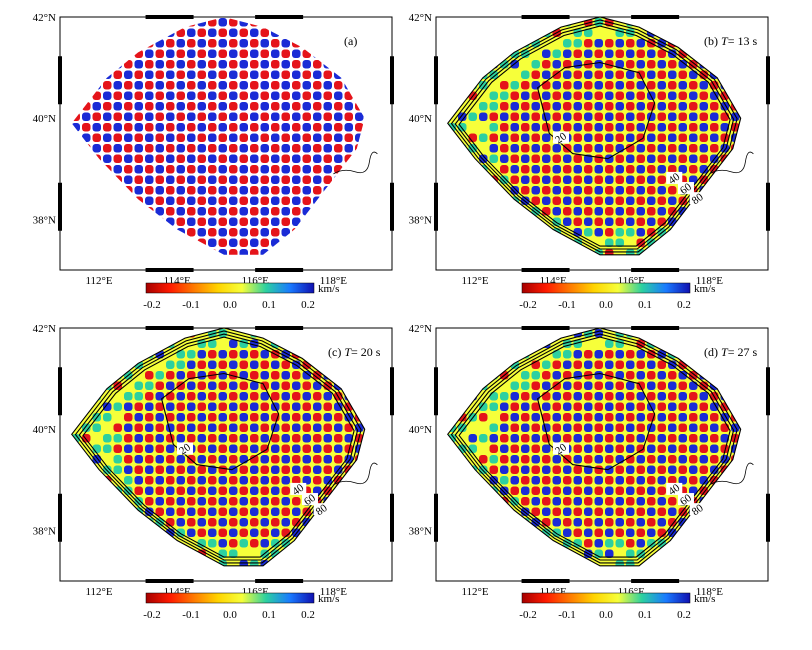 The width and height of the screenshot is (812, 650). What do you see at coordinates (420, 329) in the screenshot?
I see `lat-tick-label: 42°N` at bounding box center [420, 329].